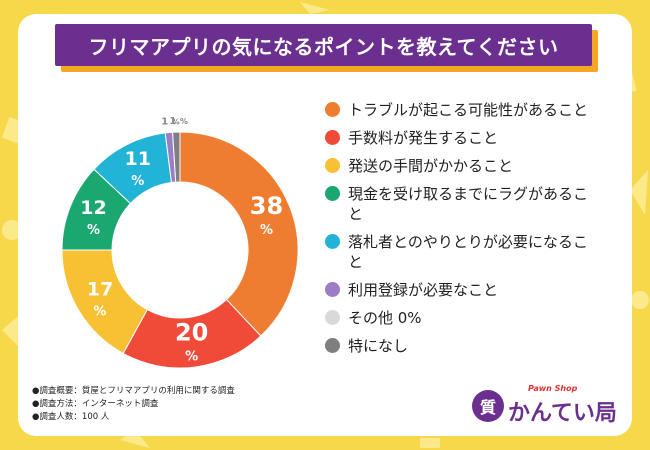 The image size is (650, 450). I want to click on note-line: ●調査概要：質屋とフリマアプリの利用に関する調査, so click(133, 391).